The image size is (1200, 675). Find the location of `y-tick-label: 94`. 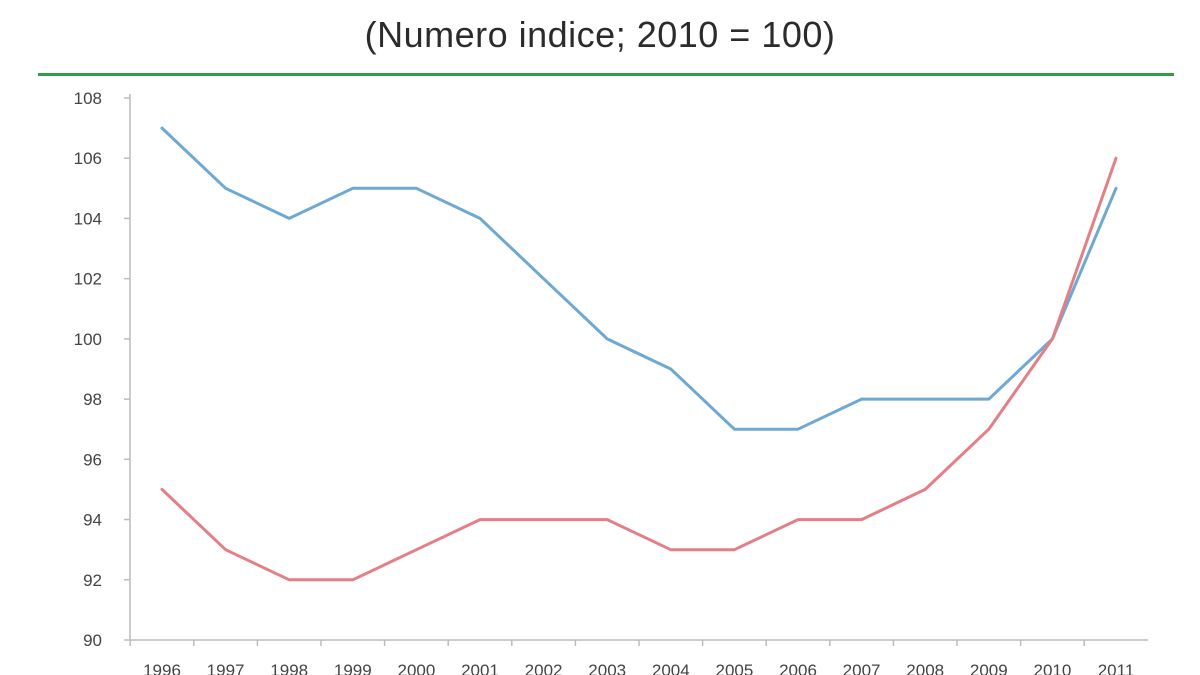

y-tick-label: 94 is located at coordinates (92, 520).